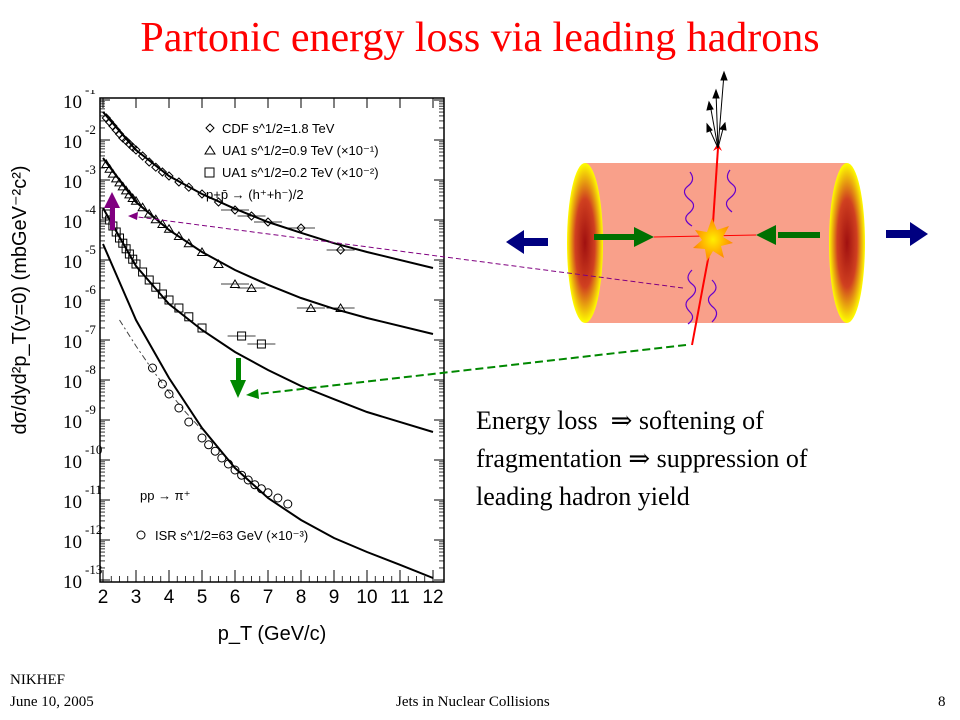 The height and width of the screenshot is (720, 960). What do you see at coordinates (90, 209) in the screenshot?
I see `y-tick-exponent: -4` at bounding box center [90, 209].